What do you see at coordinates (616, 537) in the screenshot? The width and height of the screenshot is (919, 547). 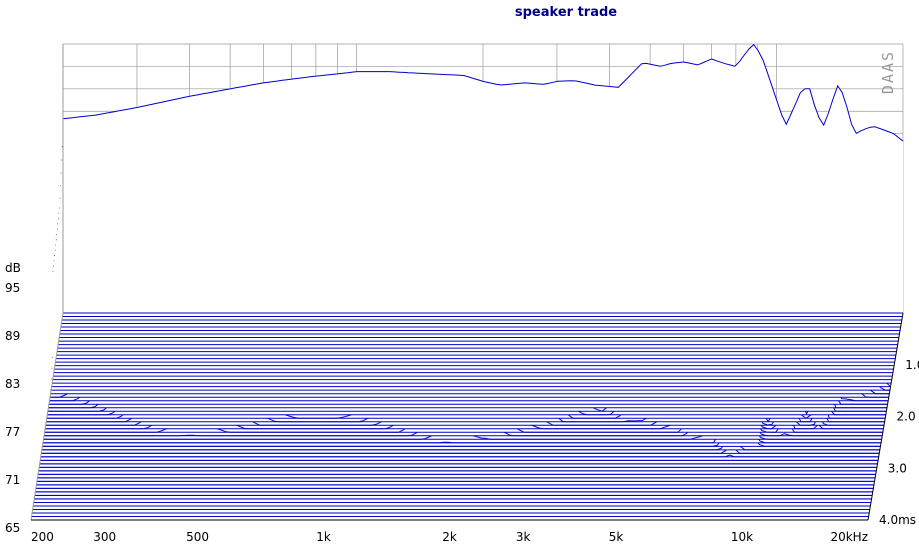 I see `x-tick-label: 5k` at bounding box center [616, 537].